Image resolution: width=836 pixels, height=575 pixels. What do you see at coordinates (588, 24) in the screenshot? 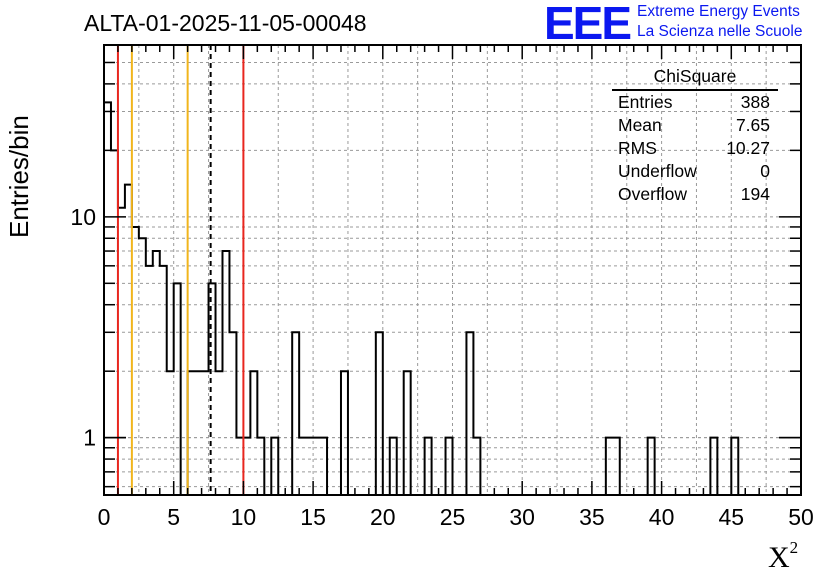
I see `eee-logo: EEE` at bounding box center [588, 24].